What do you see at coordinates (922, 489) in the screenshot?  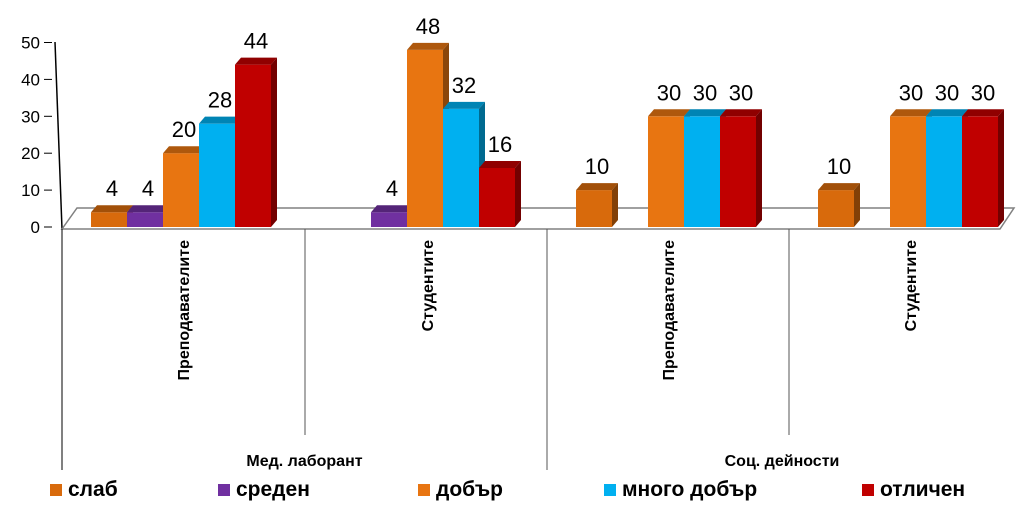 I see `legend-label: отличен` at bounding box center [922, 489].